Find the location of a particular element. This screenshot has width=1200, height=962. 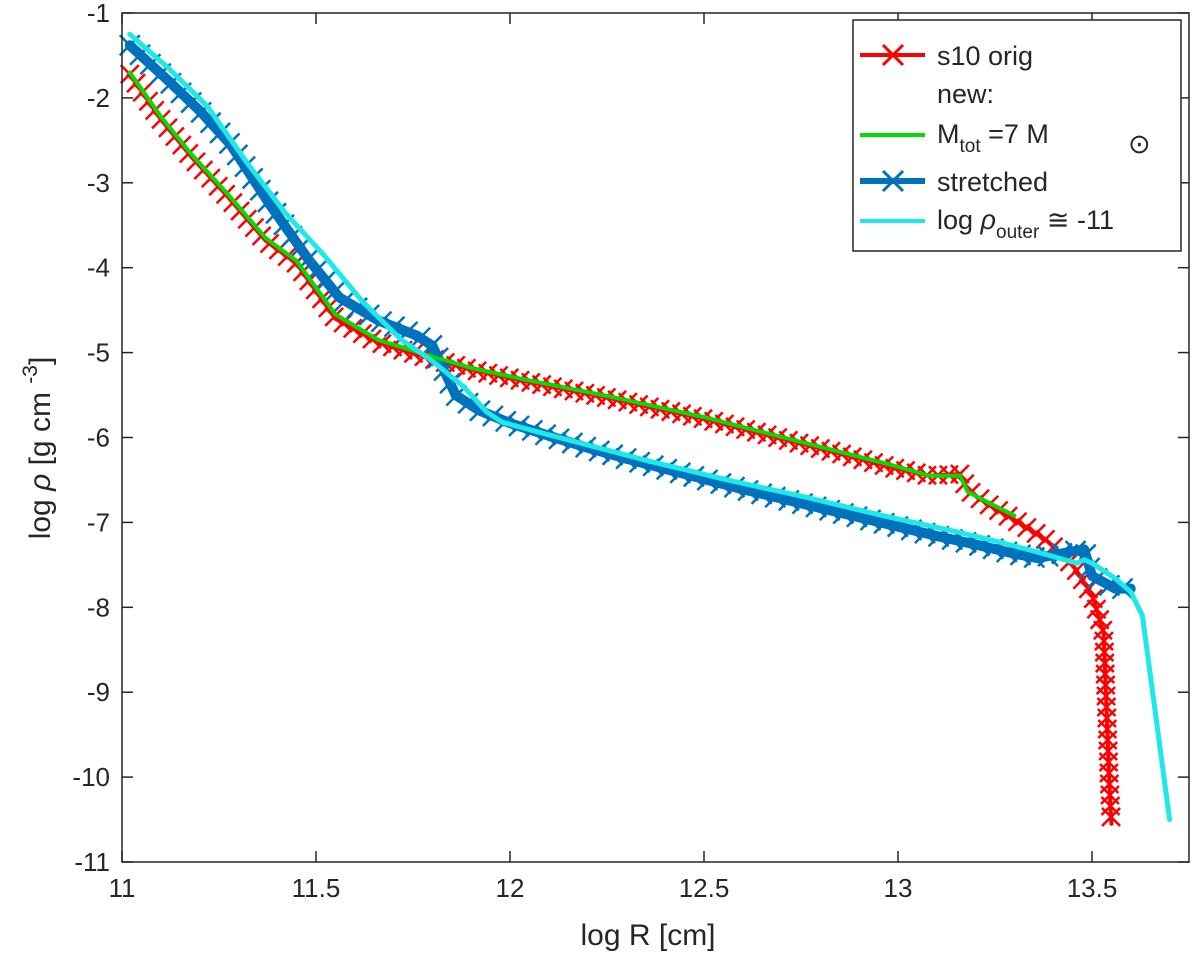

y-axis-label: log ρ [g cm -3] is located at coordinates (38, 448).